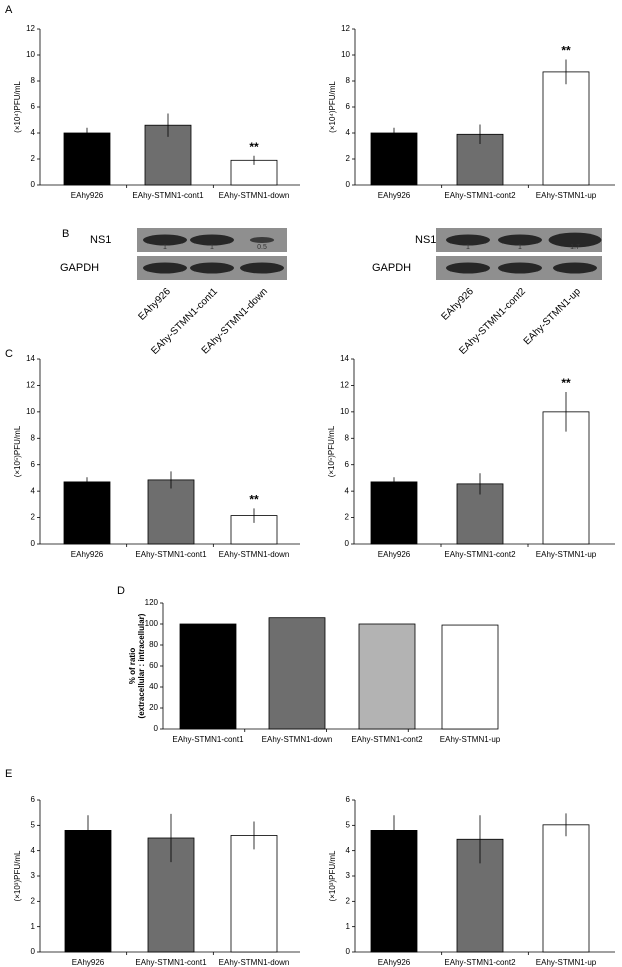 The width and height of the screenshot is (622, 967). Describe the element at coordinates (33, 824) in the screenshot. I see `y-tick-label: 5` at that location.